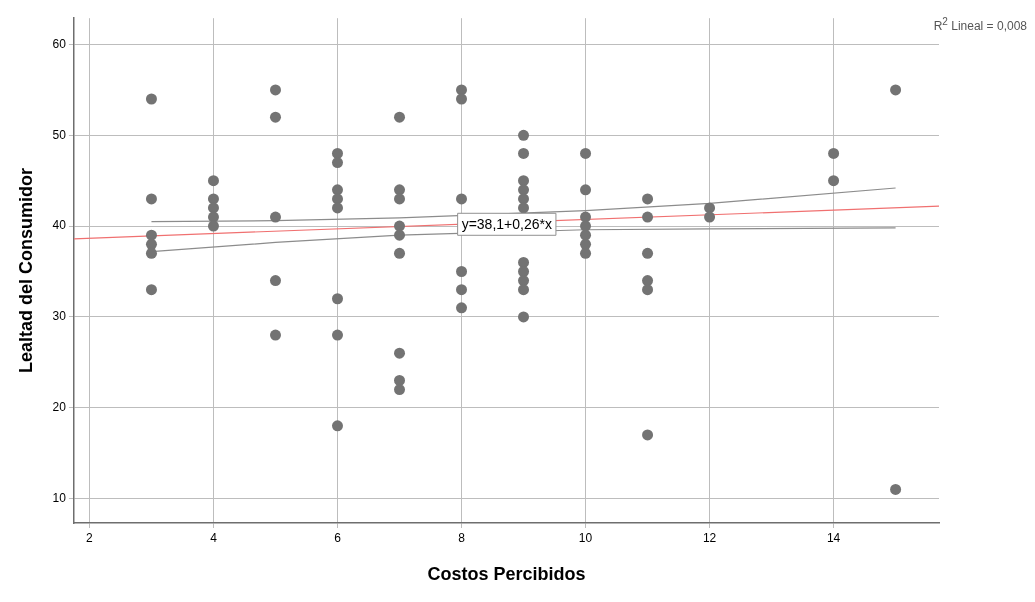 The height and width of the screenshot is (602, 1035). What do you see at coordinates (214, 537) in the screenshot?
I see `x-tick-label: 4` at bounding box center [214, 537].